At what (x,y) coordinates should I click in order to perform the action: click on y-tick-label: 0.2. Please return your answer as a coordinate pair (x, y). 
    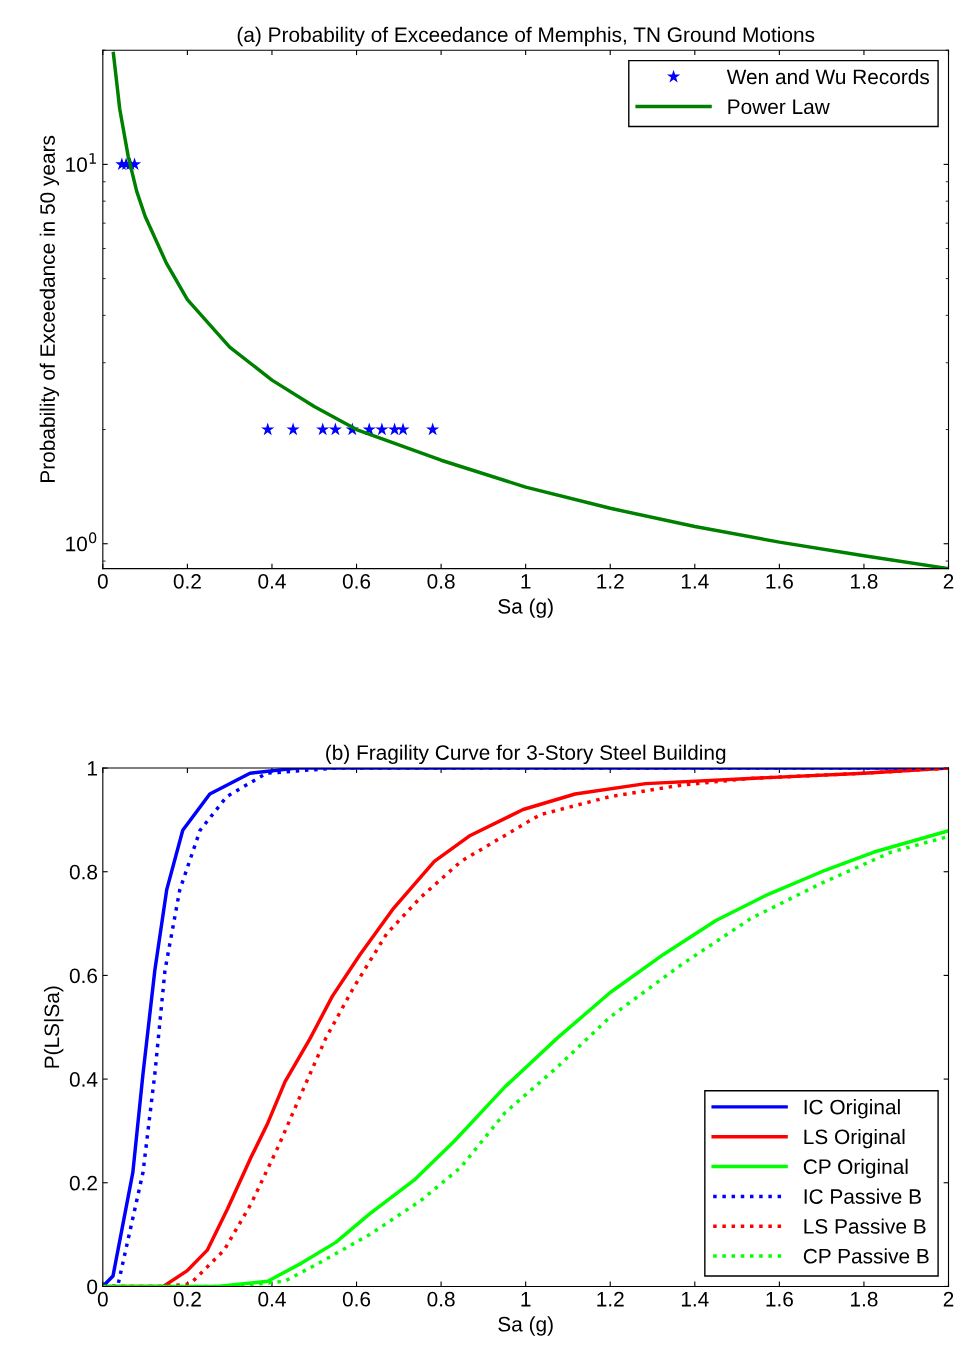
    Looking at the image, I should click on (83, 1183).